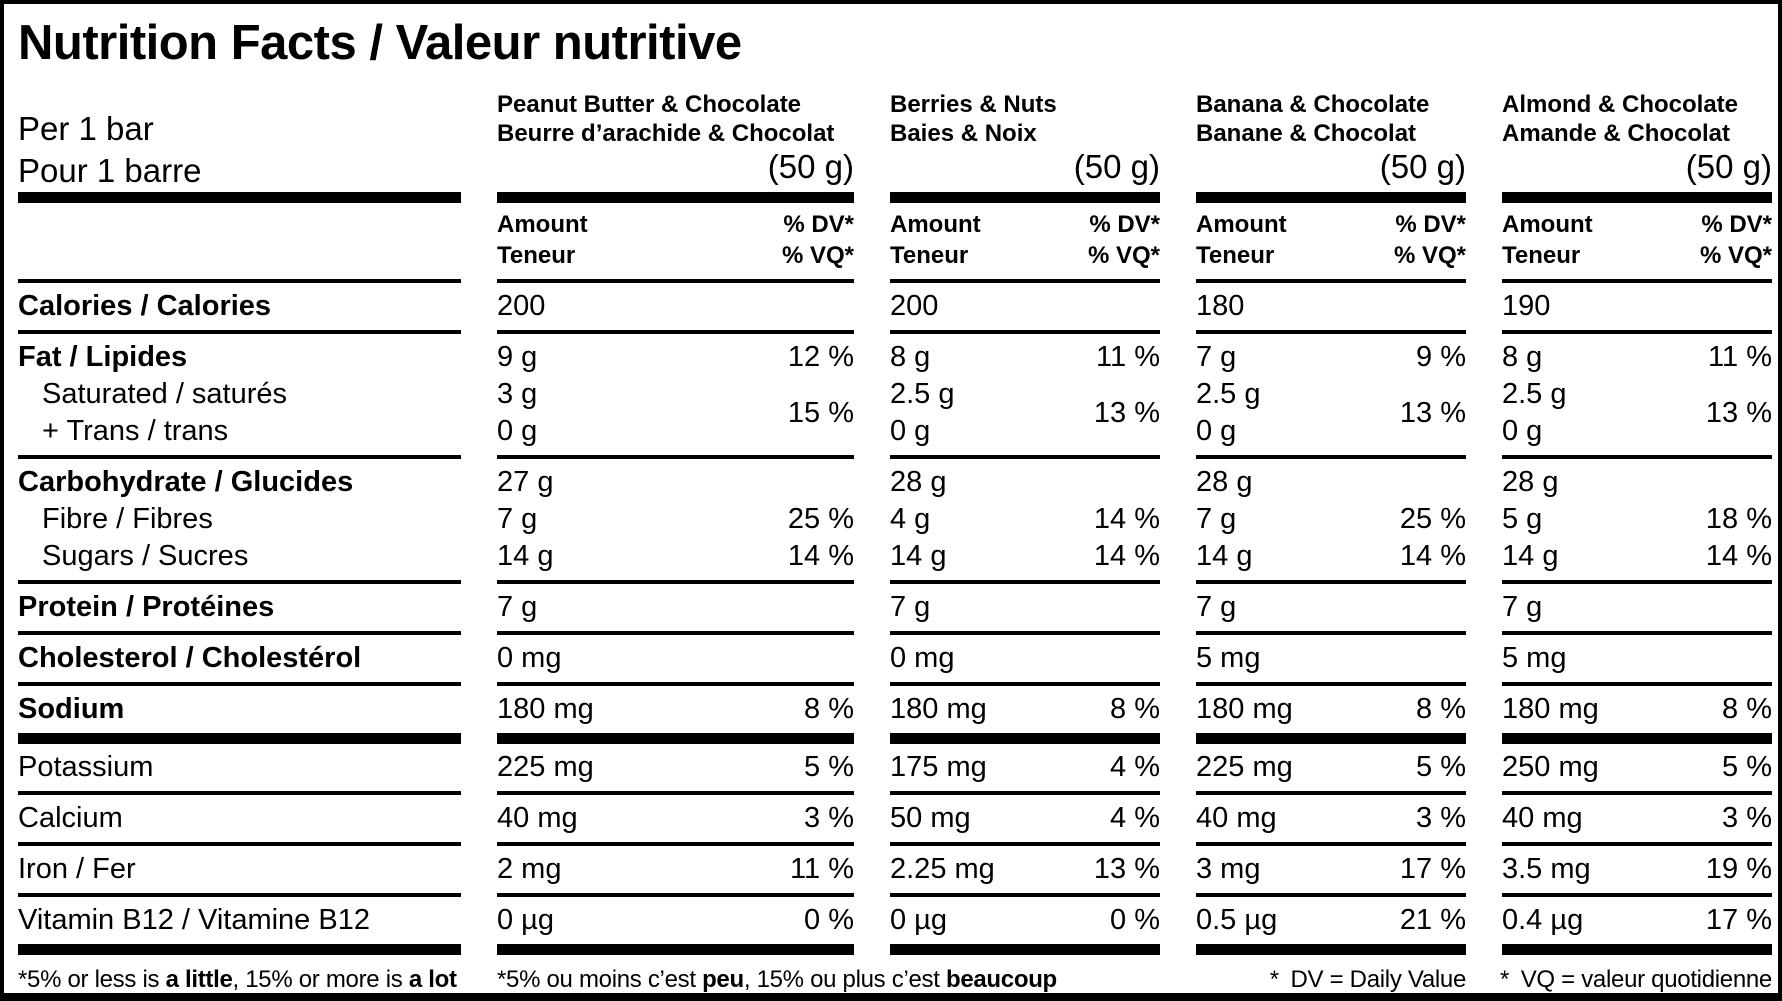  Describe the element at coordinates (1331, 308) in the screenshot. I see `nutrient-value-cell: 180` at that location.